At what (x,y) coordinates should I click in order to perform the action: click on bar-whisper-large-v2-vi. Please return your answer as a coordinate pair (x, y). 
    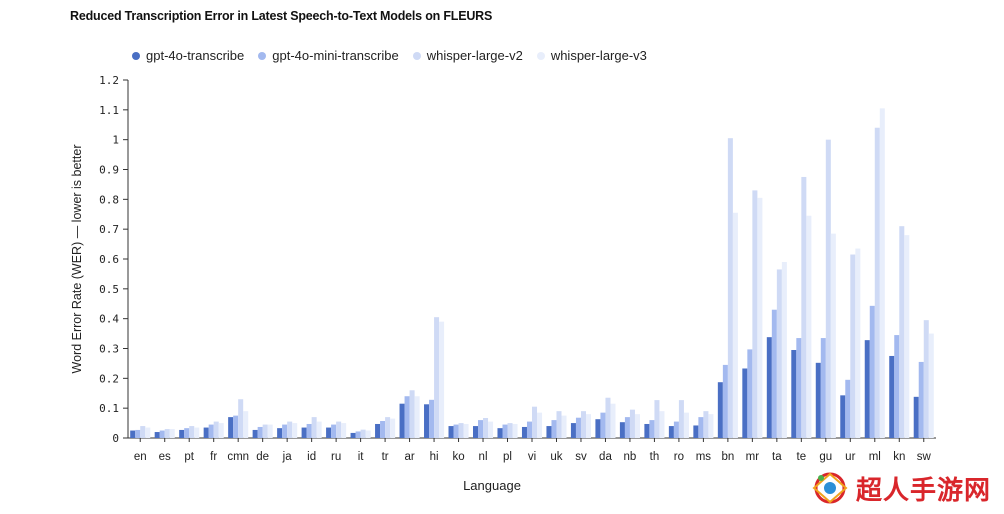
    Looking at the image, I should click on (535, 422).